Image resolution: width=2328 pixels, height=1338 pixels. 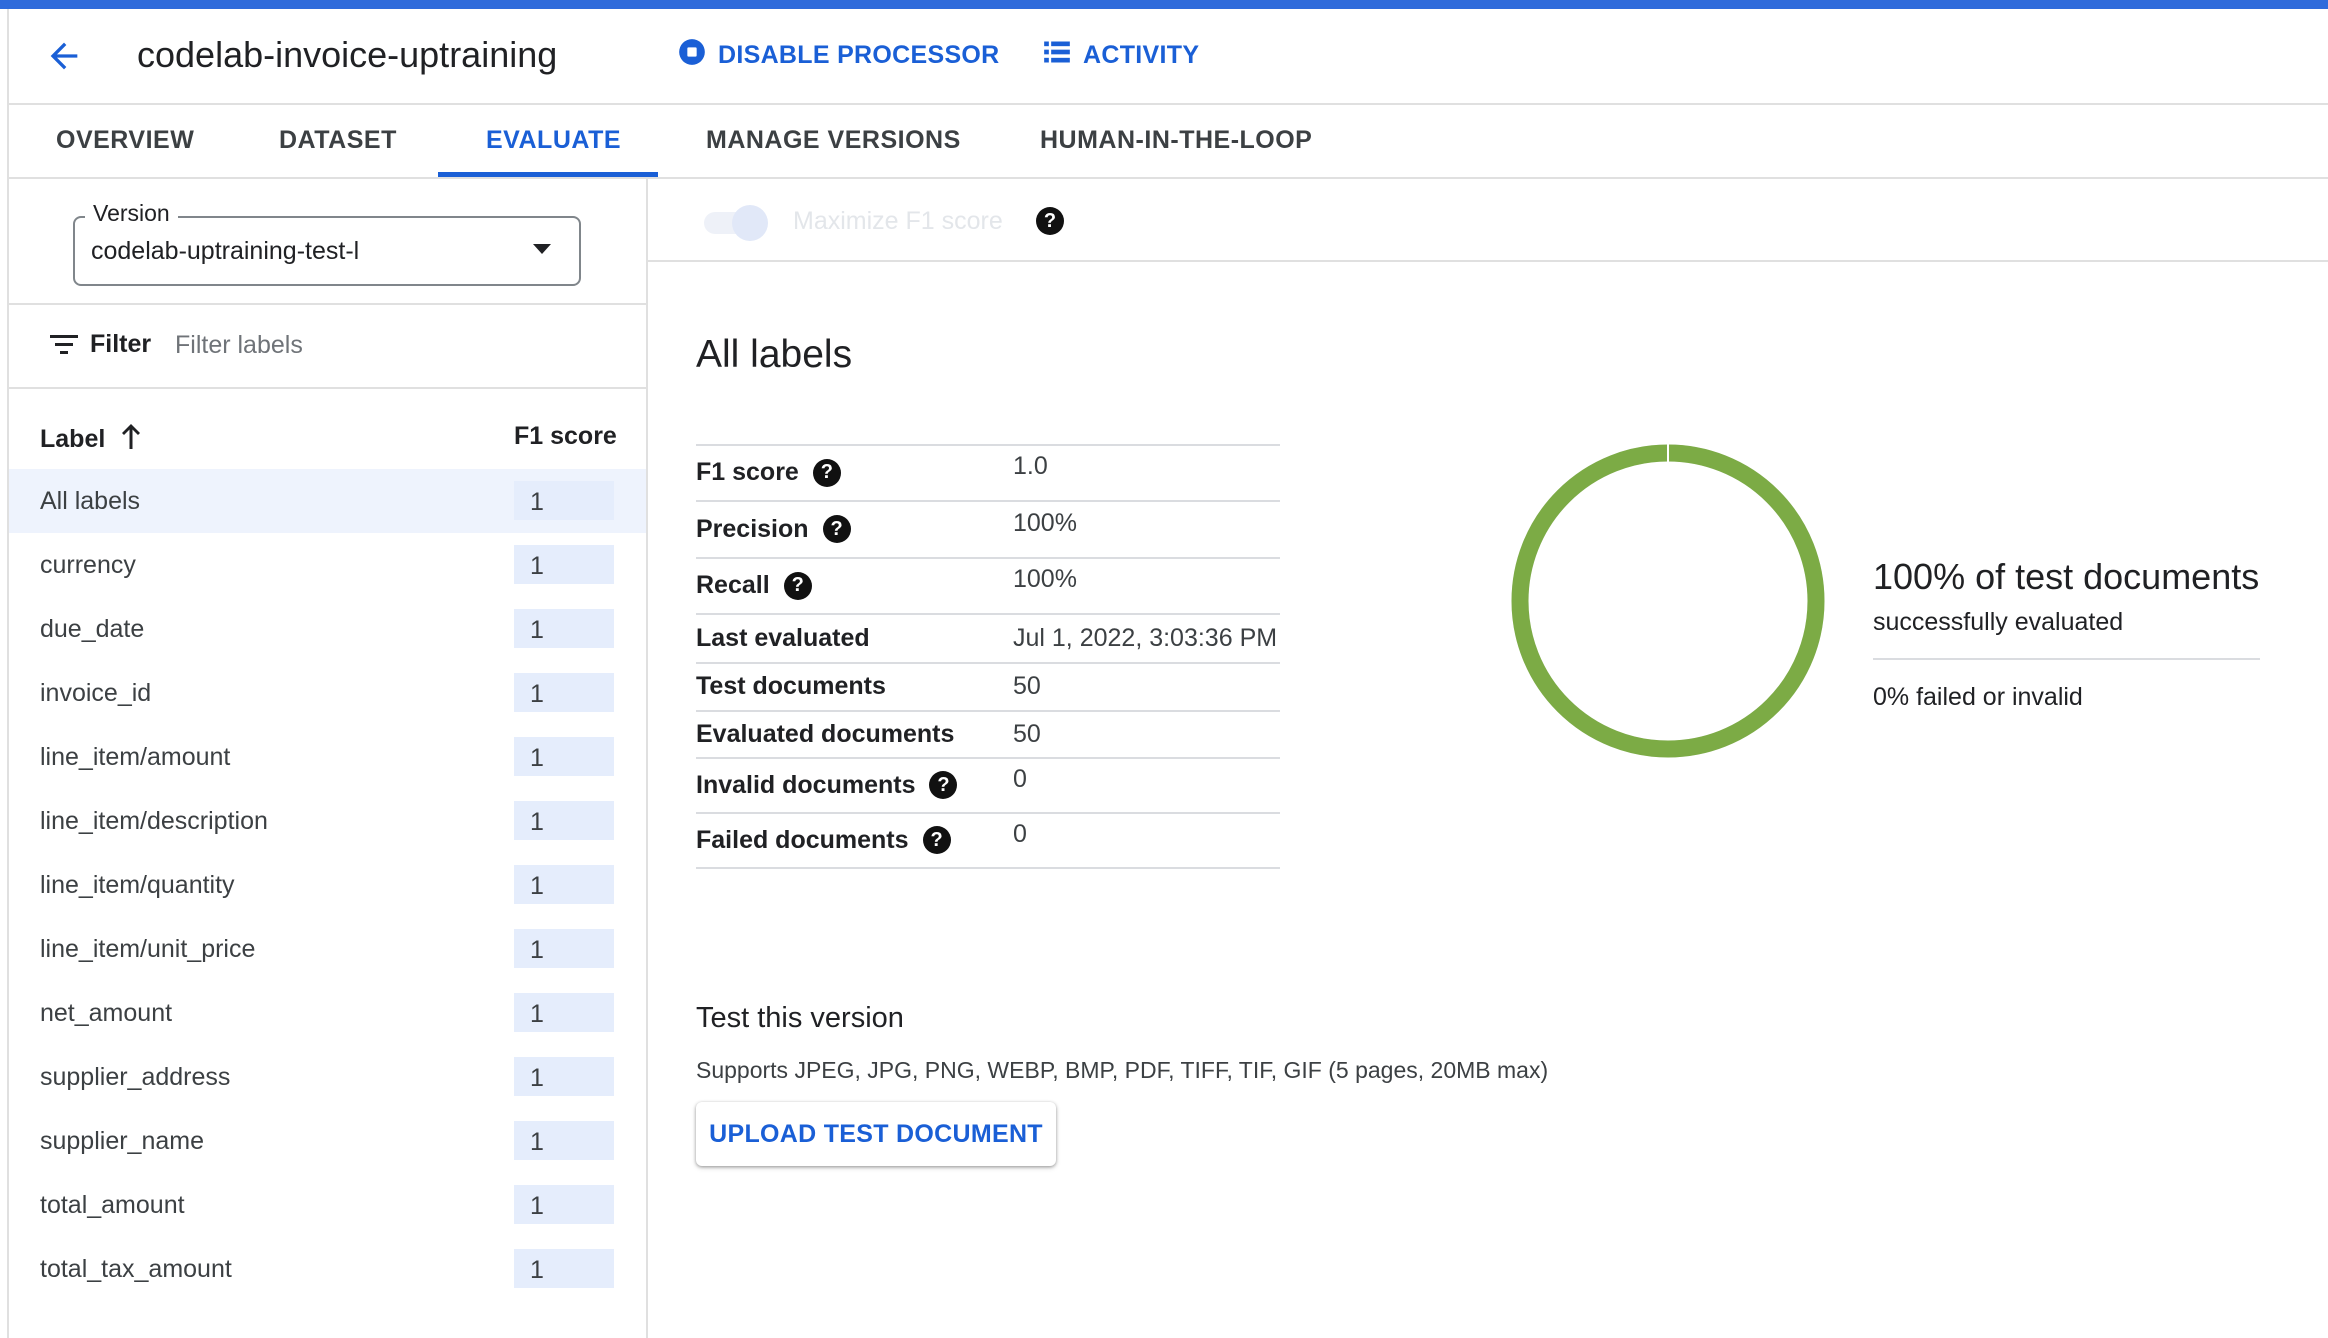 I want to click on tab-overview: OVERVIEW, so click(x=125, y=140).